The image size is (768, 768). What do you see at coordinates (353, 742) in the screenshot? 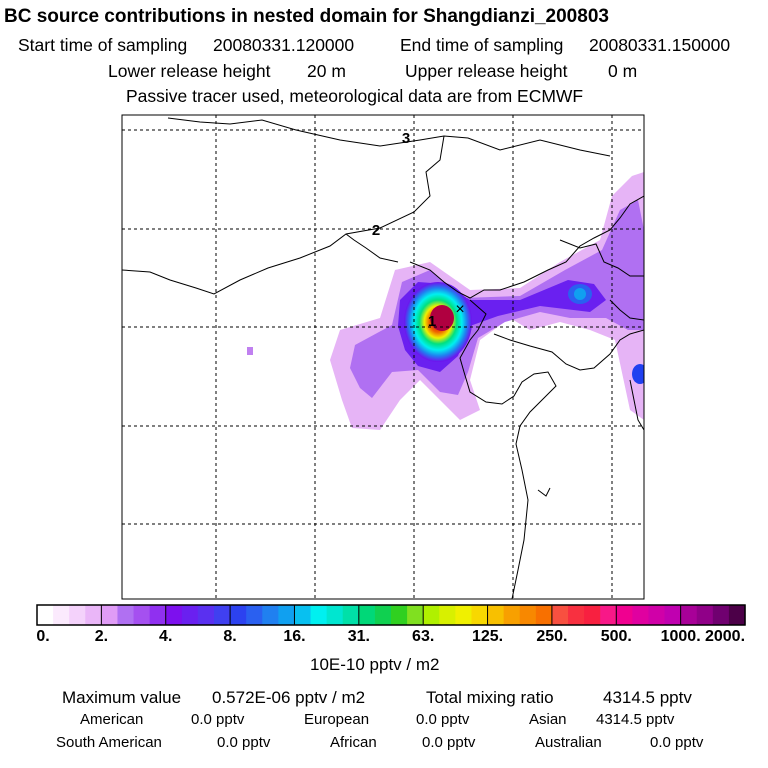
I see `region-african-label: African` at bounding box center [353, 742].